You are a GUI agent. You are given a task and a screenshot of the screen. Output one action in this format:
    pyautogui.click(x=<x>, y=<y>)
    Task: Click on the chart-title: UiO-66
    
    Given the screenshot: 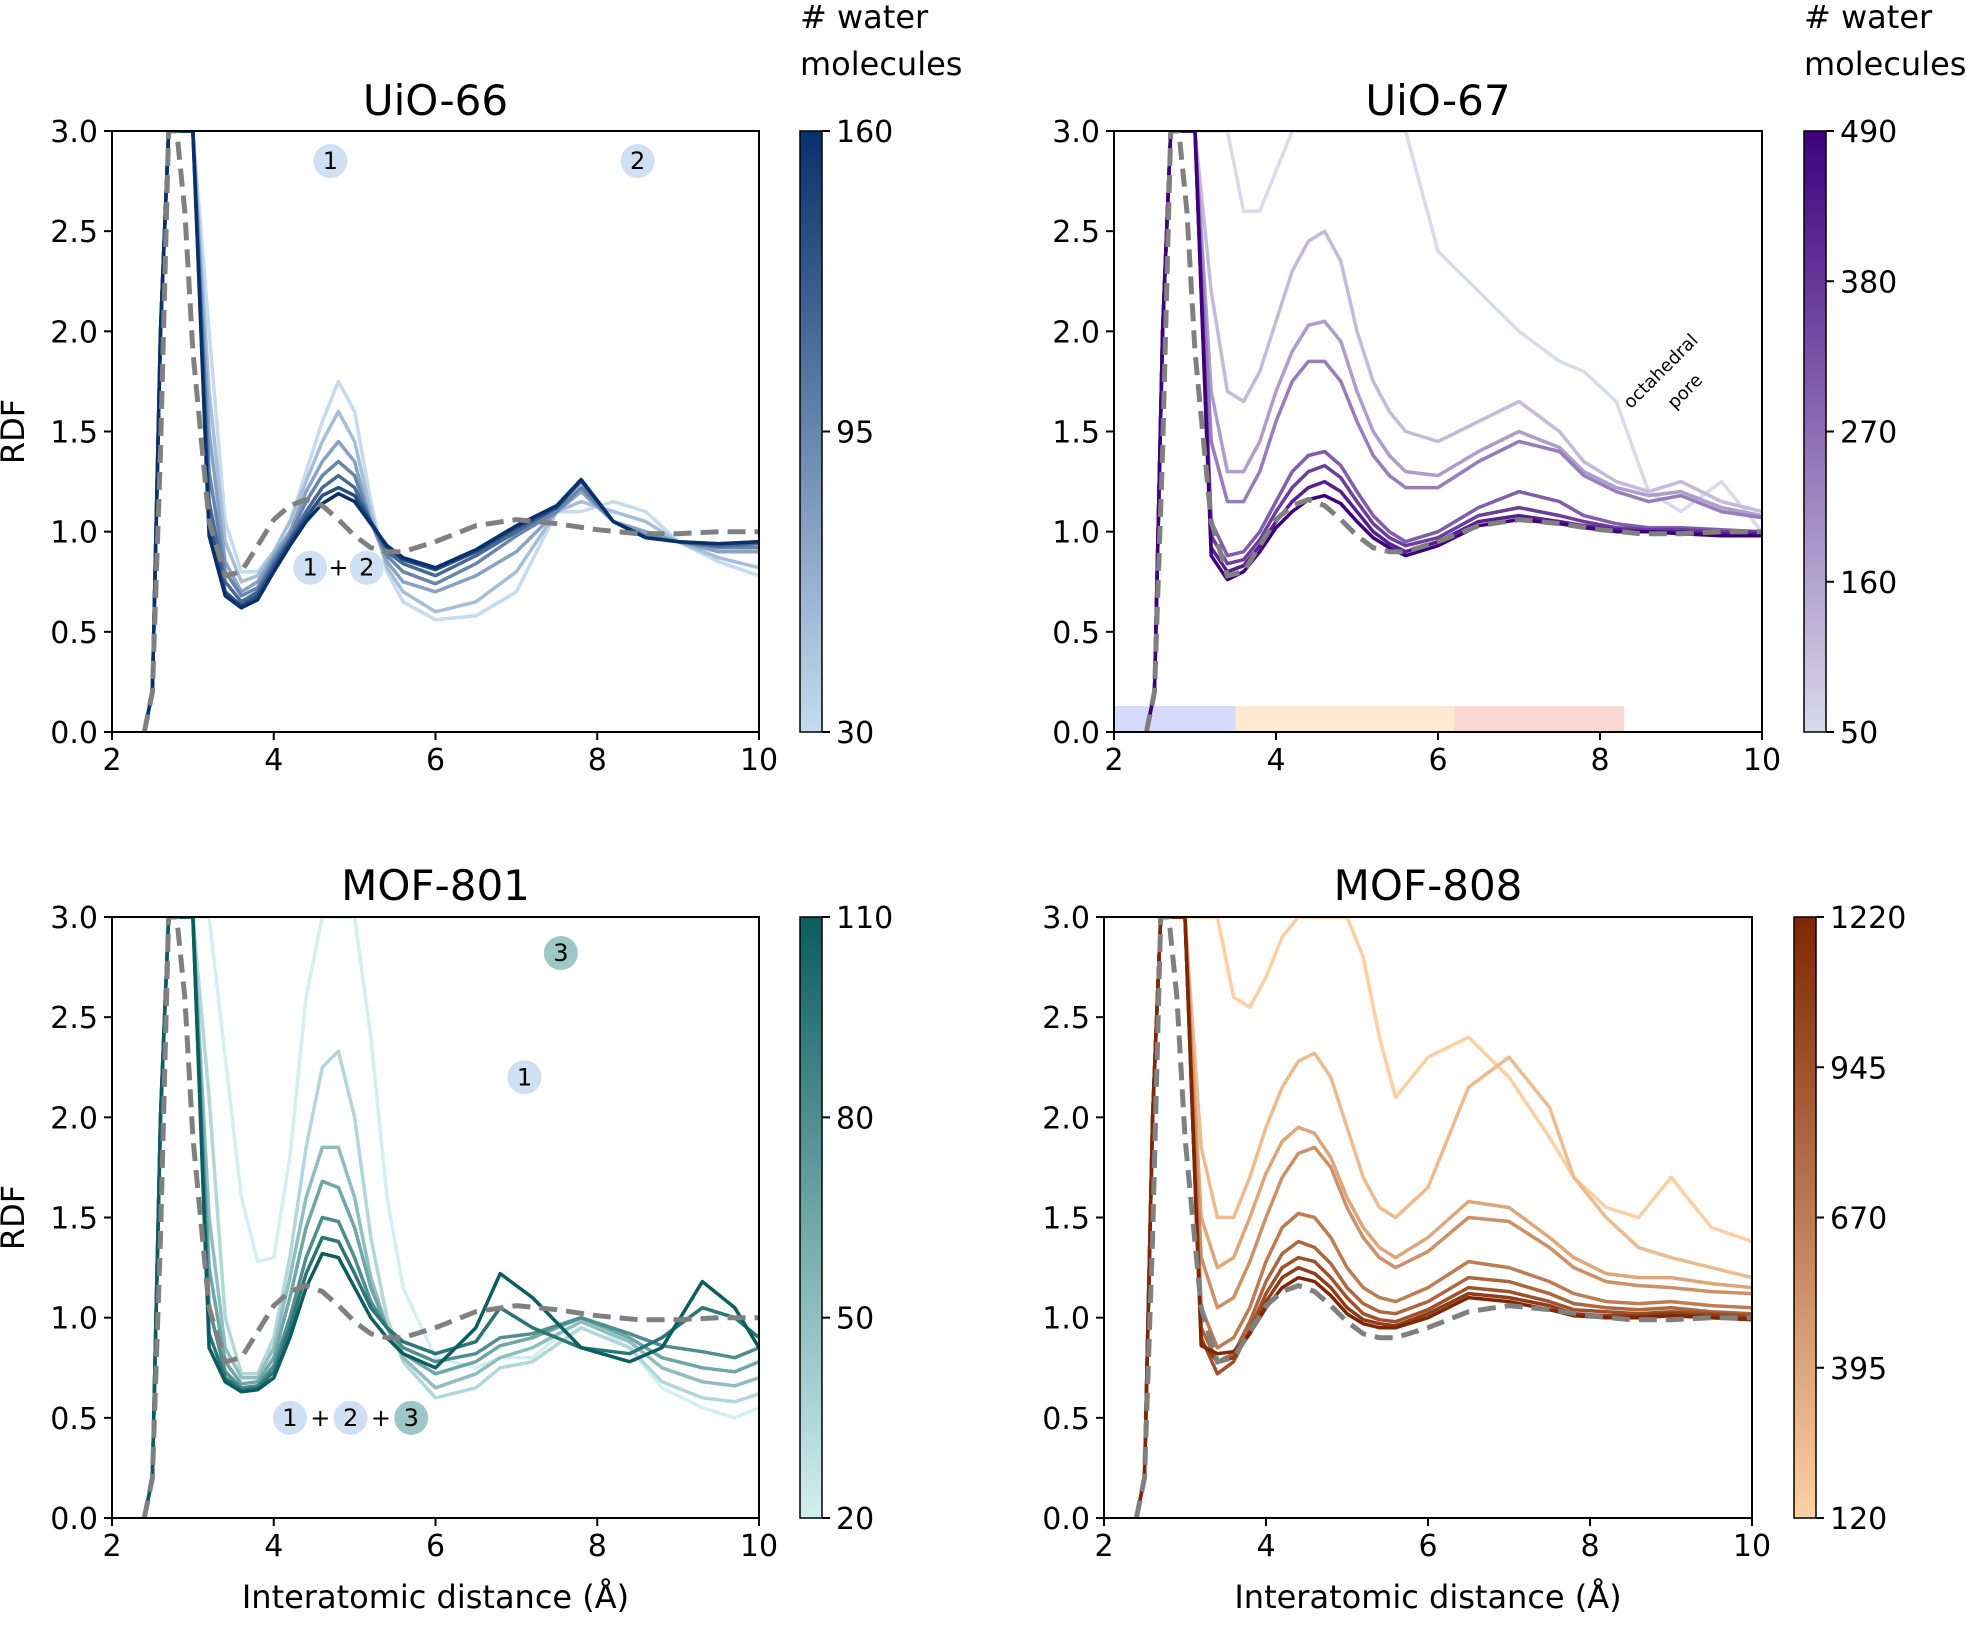 What is the action you would take?
    pyautogui.click(x=435, y=100)
    